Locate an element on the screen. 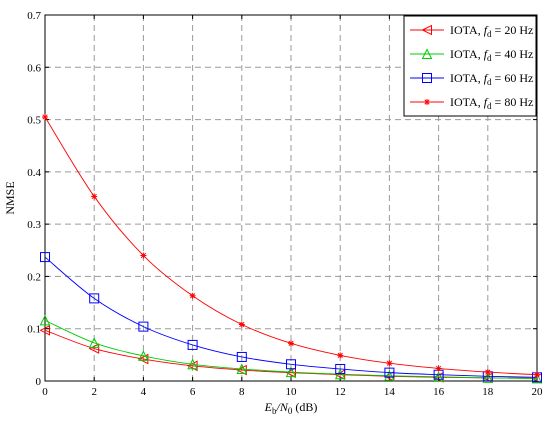 This screenshot has height=421, width=550. legend-box is located at coordinates (470, 66).